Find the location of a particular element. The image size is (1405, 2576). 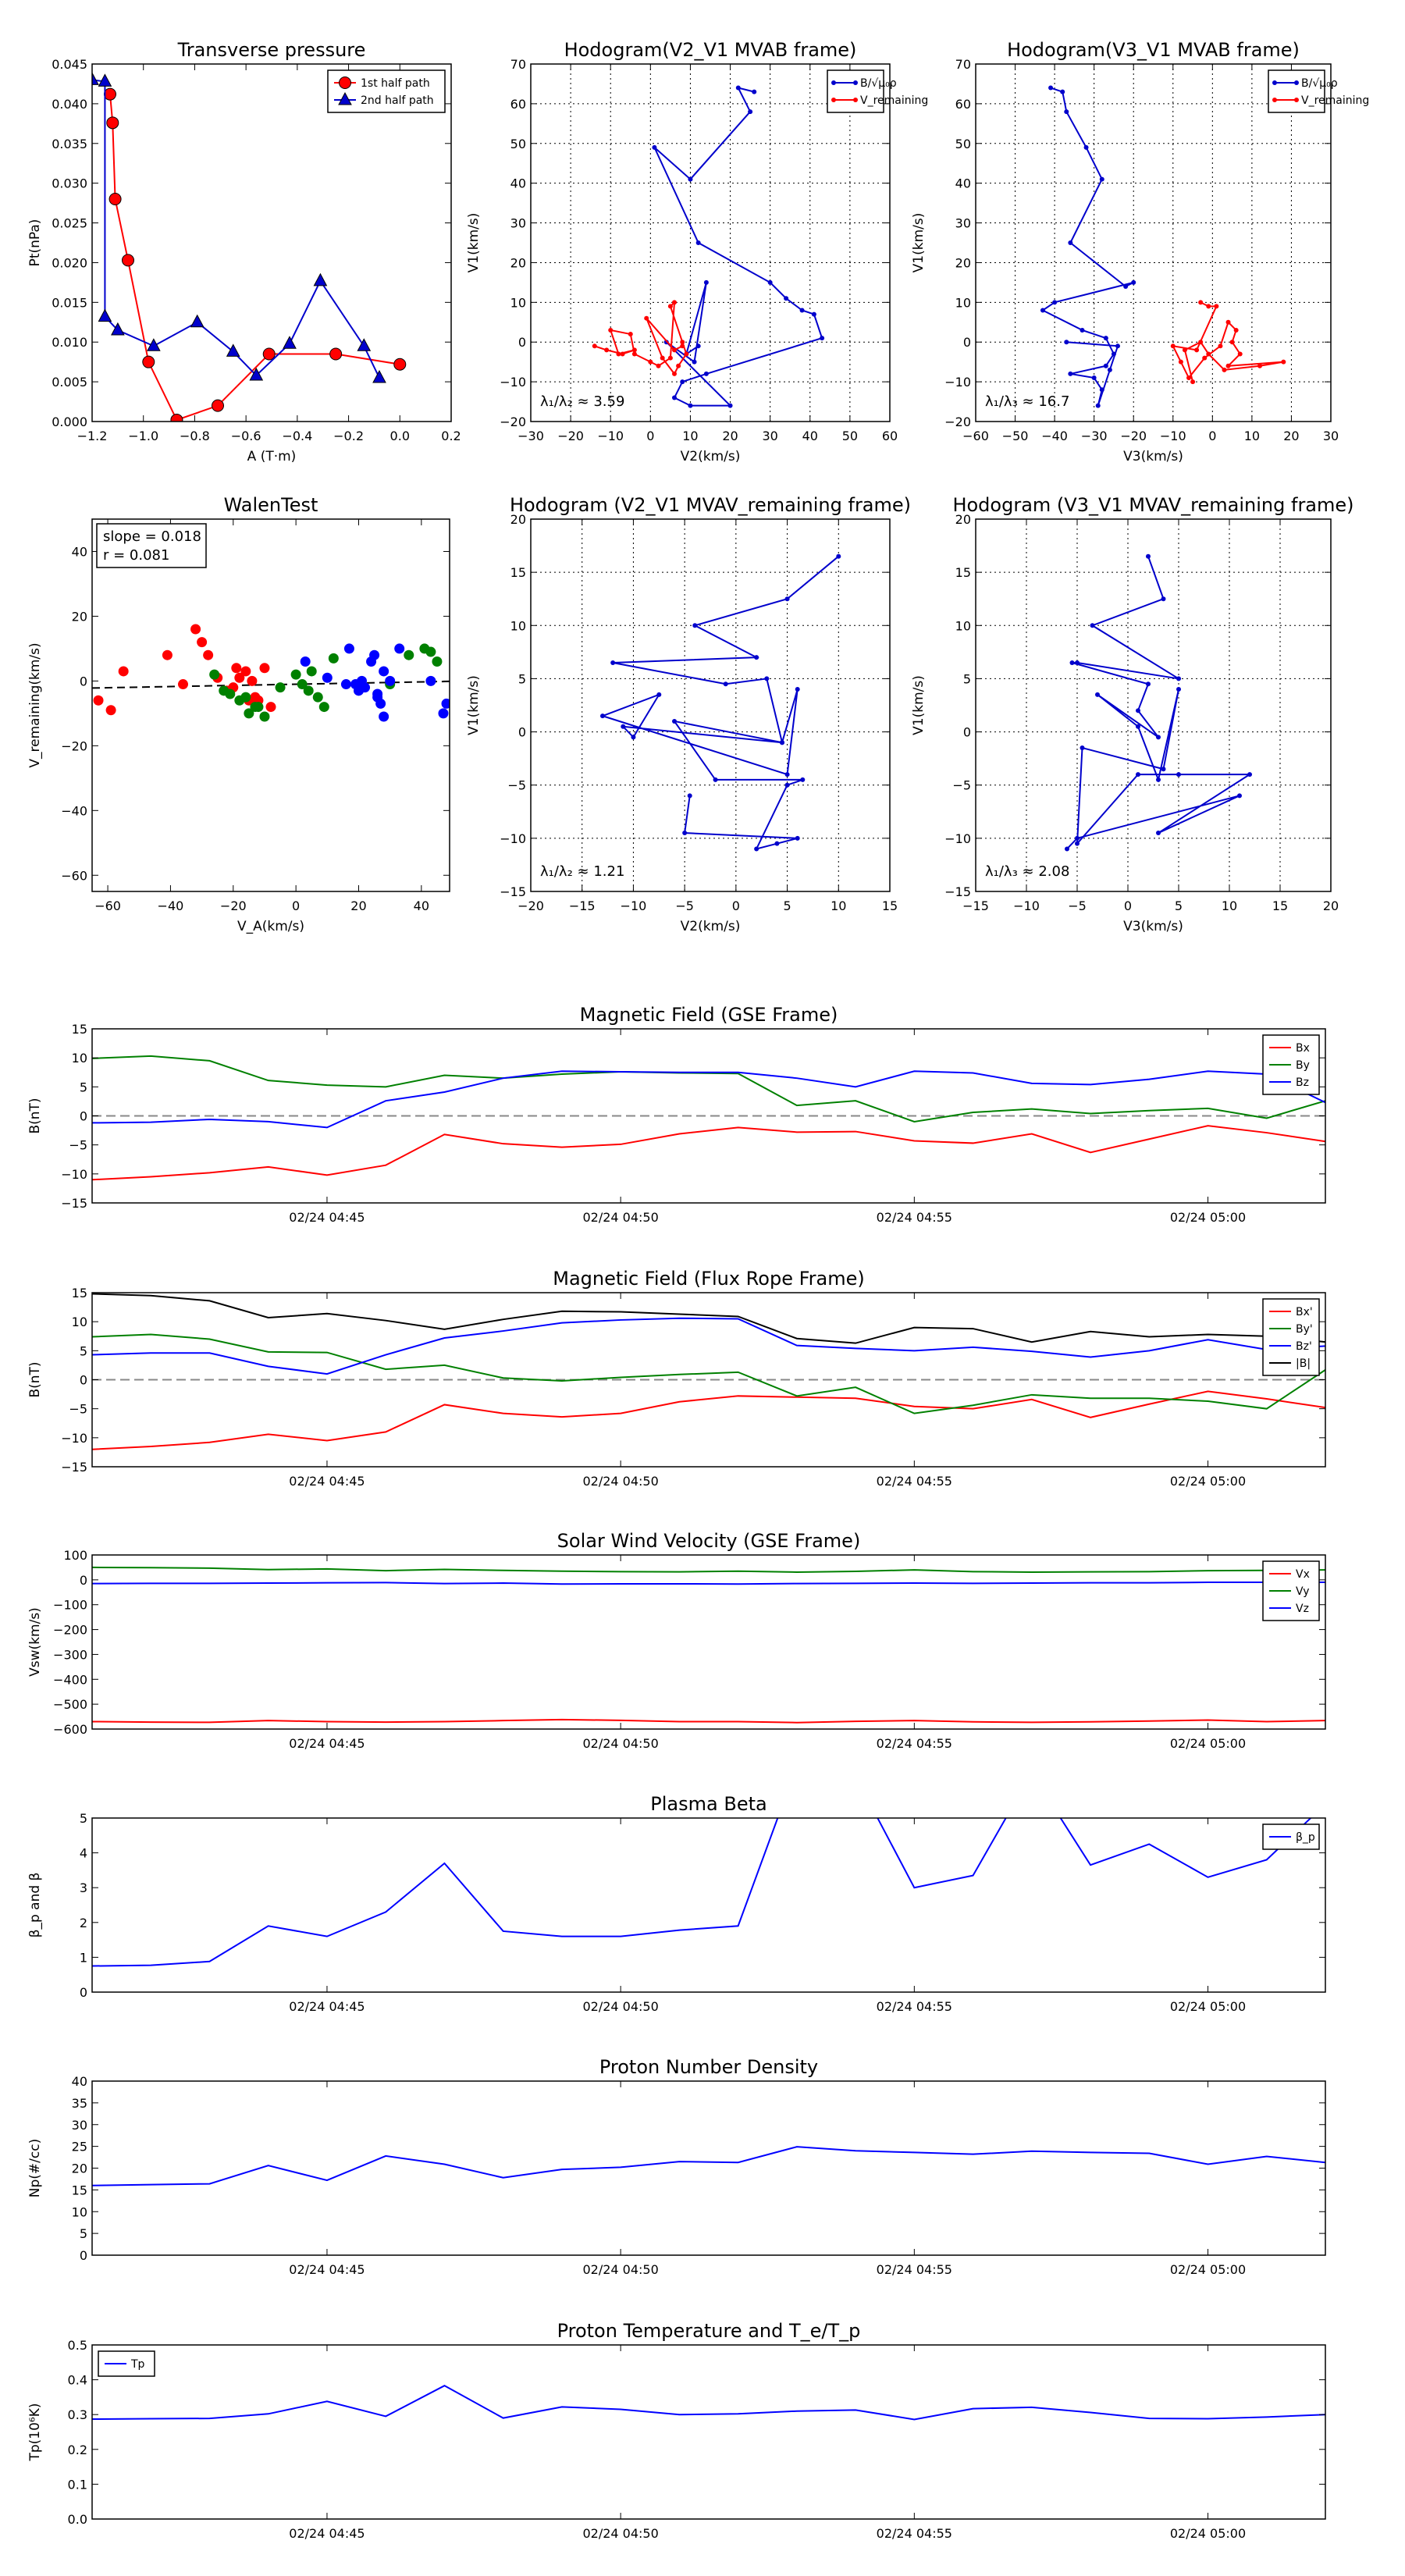

legend-label: |B| is located at coordinates (1303, 1363).